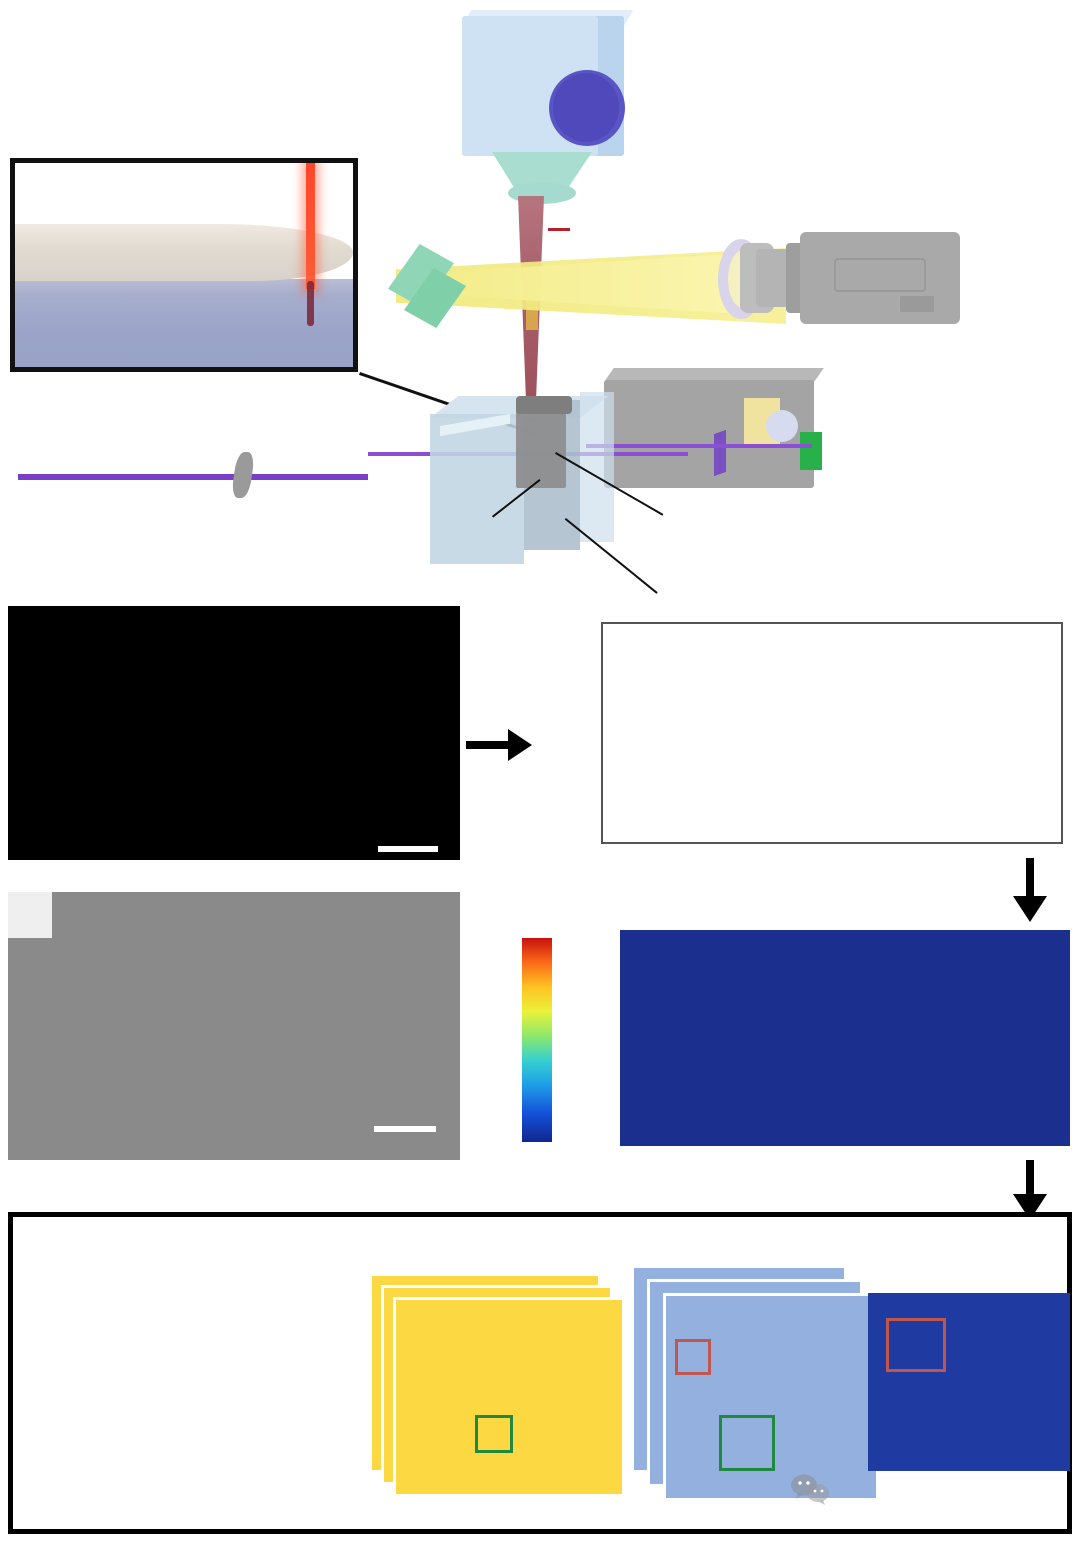 This screenshot has height=1542, width=1080. I want to click on arrow-d-to-e-shaft, so click(1030, 879).